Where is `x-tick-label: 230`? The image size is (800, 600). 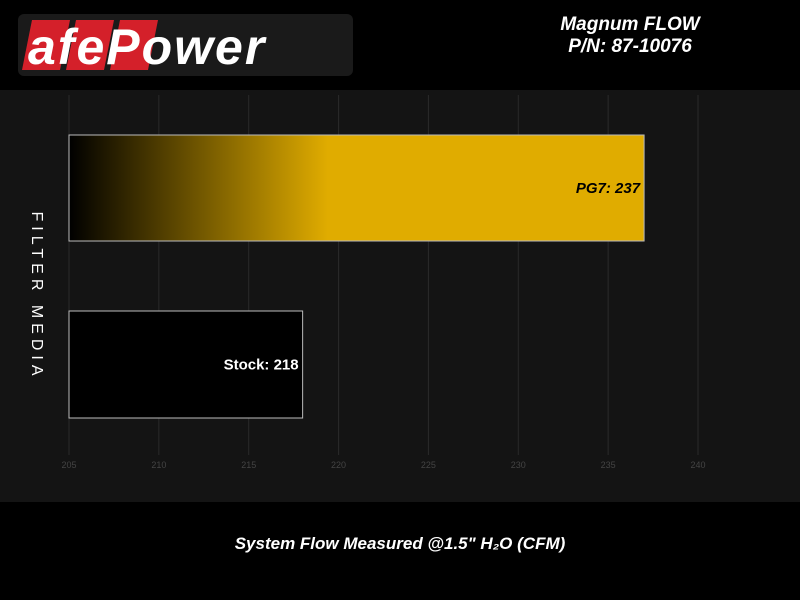
x-tick-label: 230 is located at coordinates (518, 465).